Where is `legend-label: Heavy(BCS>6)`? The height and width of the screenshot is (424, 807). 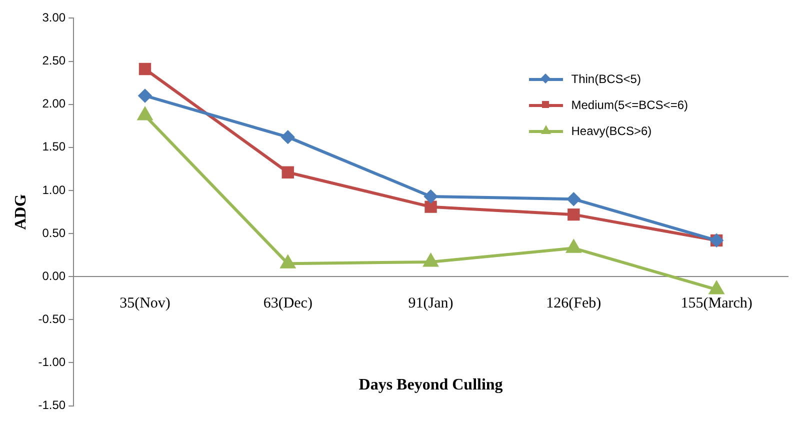
legend-label: Heavy(BCS>6) is located at coordinates (611, 131).